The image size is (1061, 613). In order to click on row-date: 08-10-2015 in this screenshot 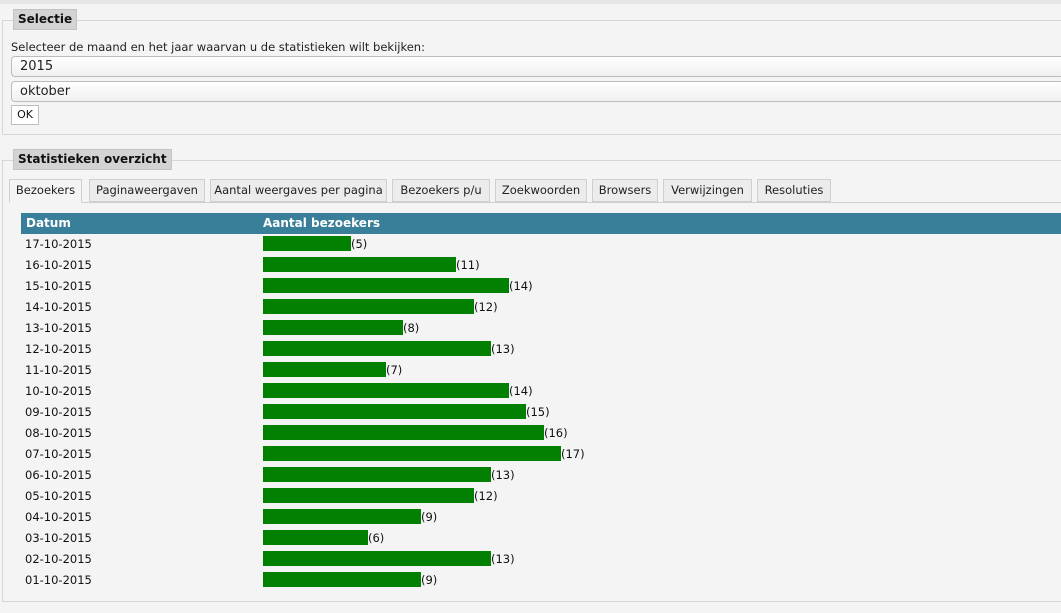, I will do `click(58, 433)`.